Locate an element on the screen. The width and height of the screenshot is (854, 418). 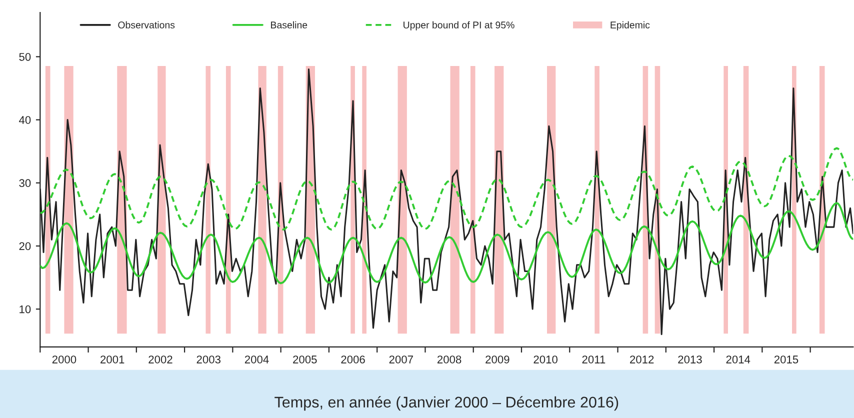
x-tick-label: 2005 is located at coordinates (305, 360).